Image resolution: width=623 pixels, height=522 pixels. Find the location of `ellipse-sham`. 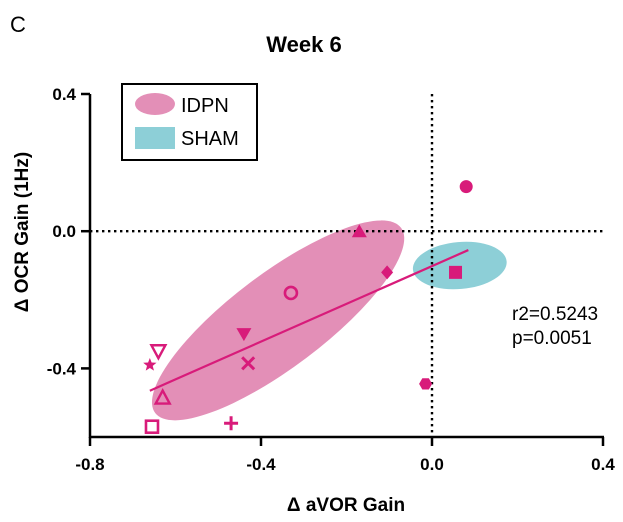

ellipse-sham is located at coordinates (459, 265).